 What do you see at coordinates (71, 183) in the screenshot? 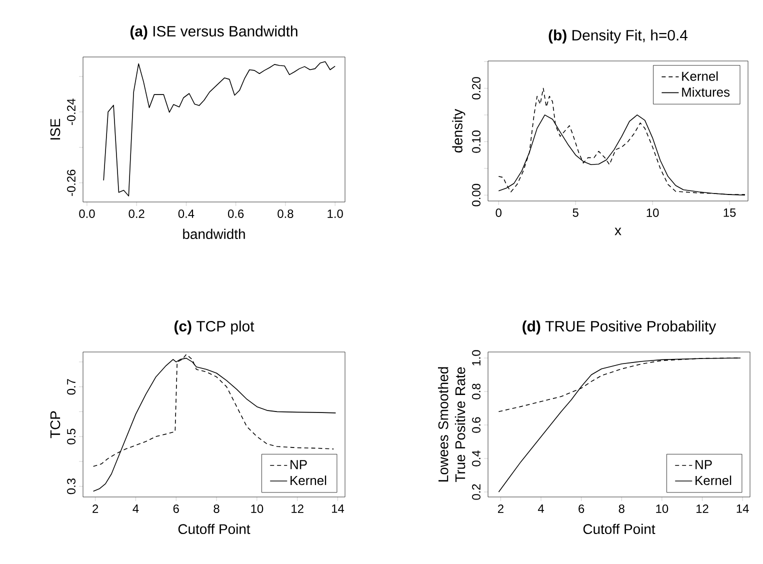
I see `y-tick-label: -0.26` at bounding box center [71, 183].